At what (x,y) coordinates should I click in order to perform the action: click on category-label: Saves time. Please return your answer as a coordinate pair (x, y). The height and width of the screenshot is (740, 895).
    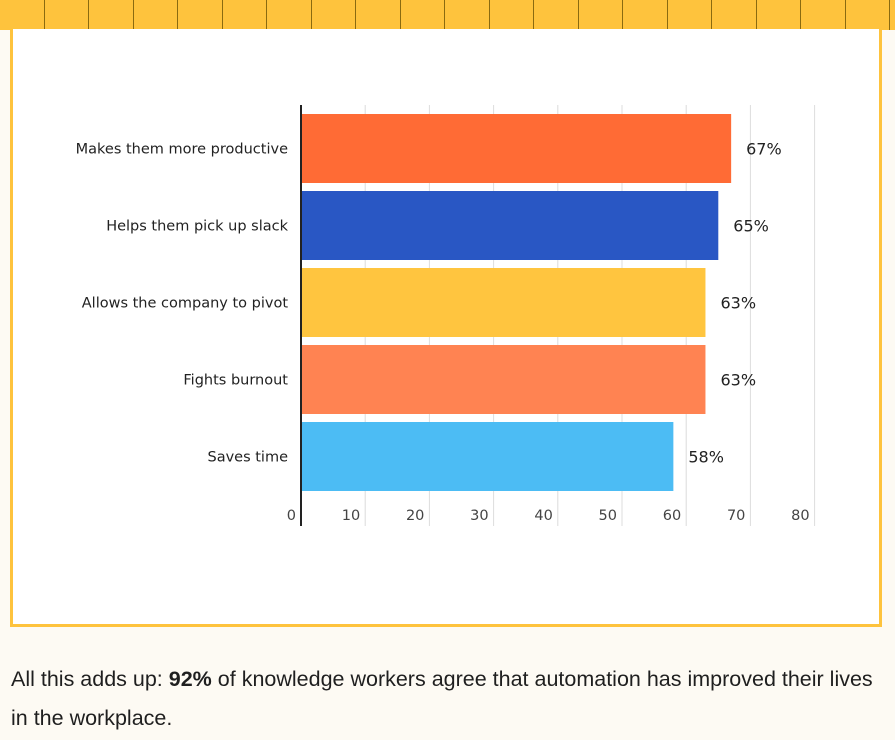
    Looking at the image, I should click on (247, 458).